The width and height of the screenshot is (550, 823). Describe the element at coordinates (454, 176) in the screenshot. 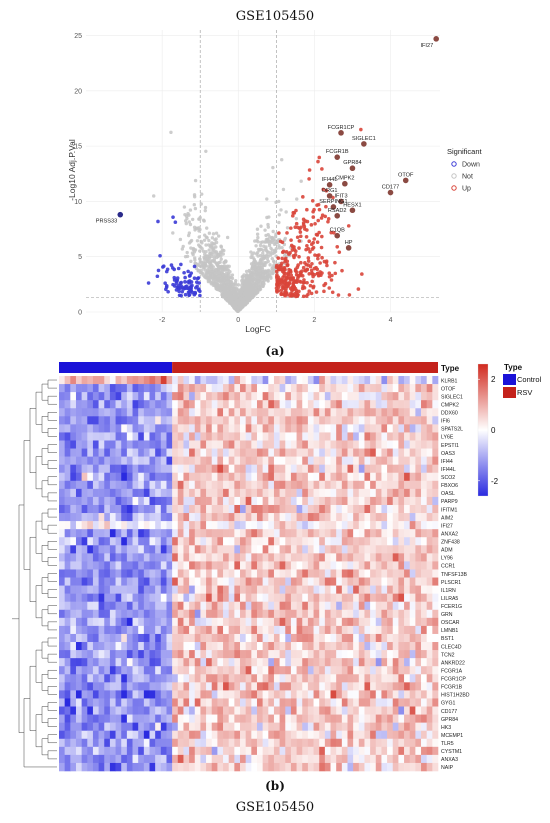

I see `legend-not-marker` at that location.